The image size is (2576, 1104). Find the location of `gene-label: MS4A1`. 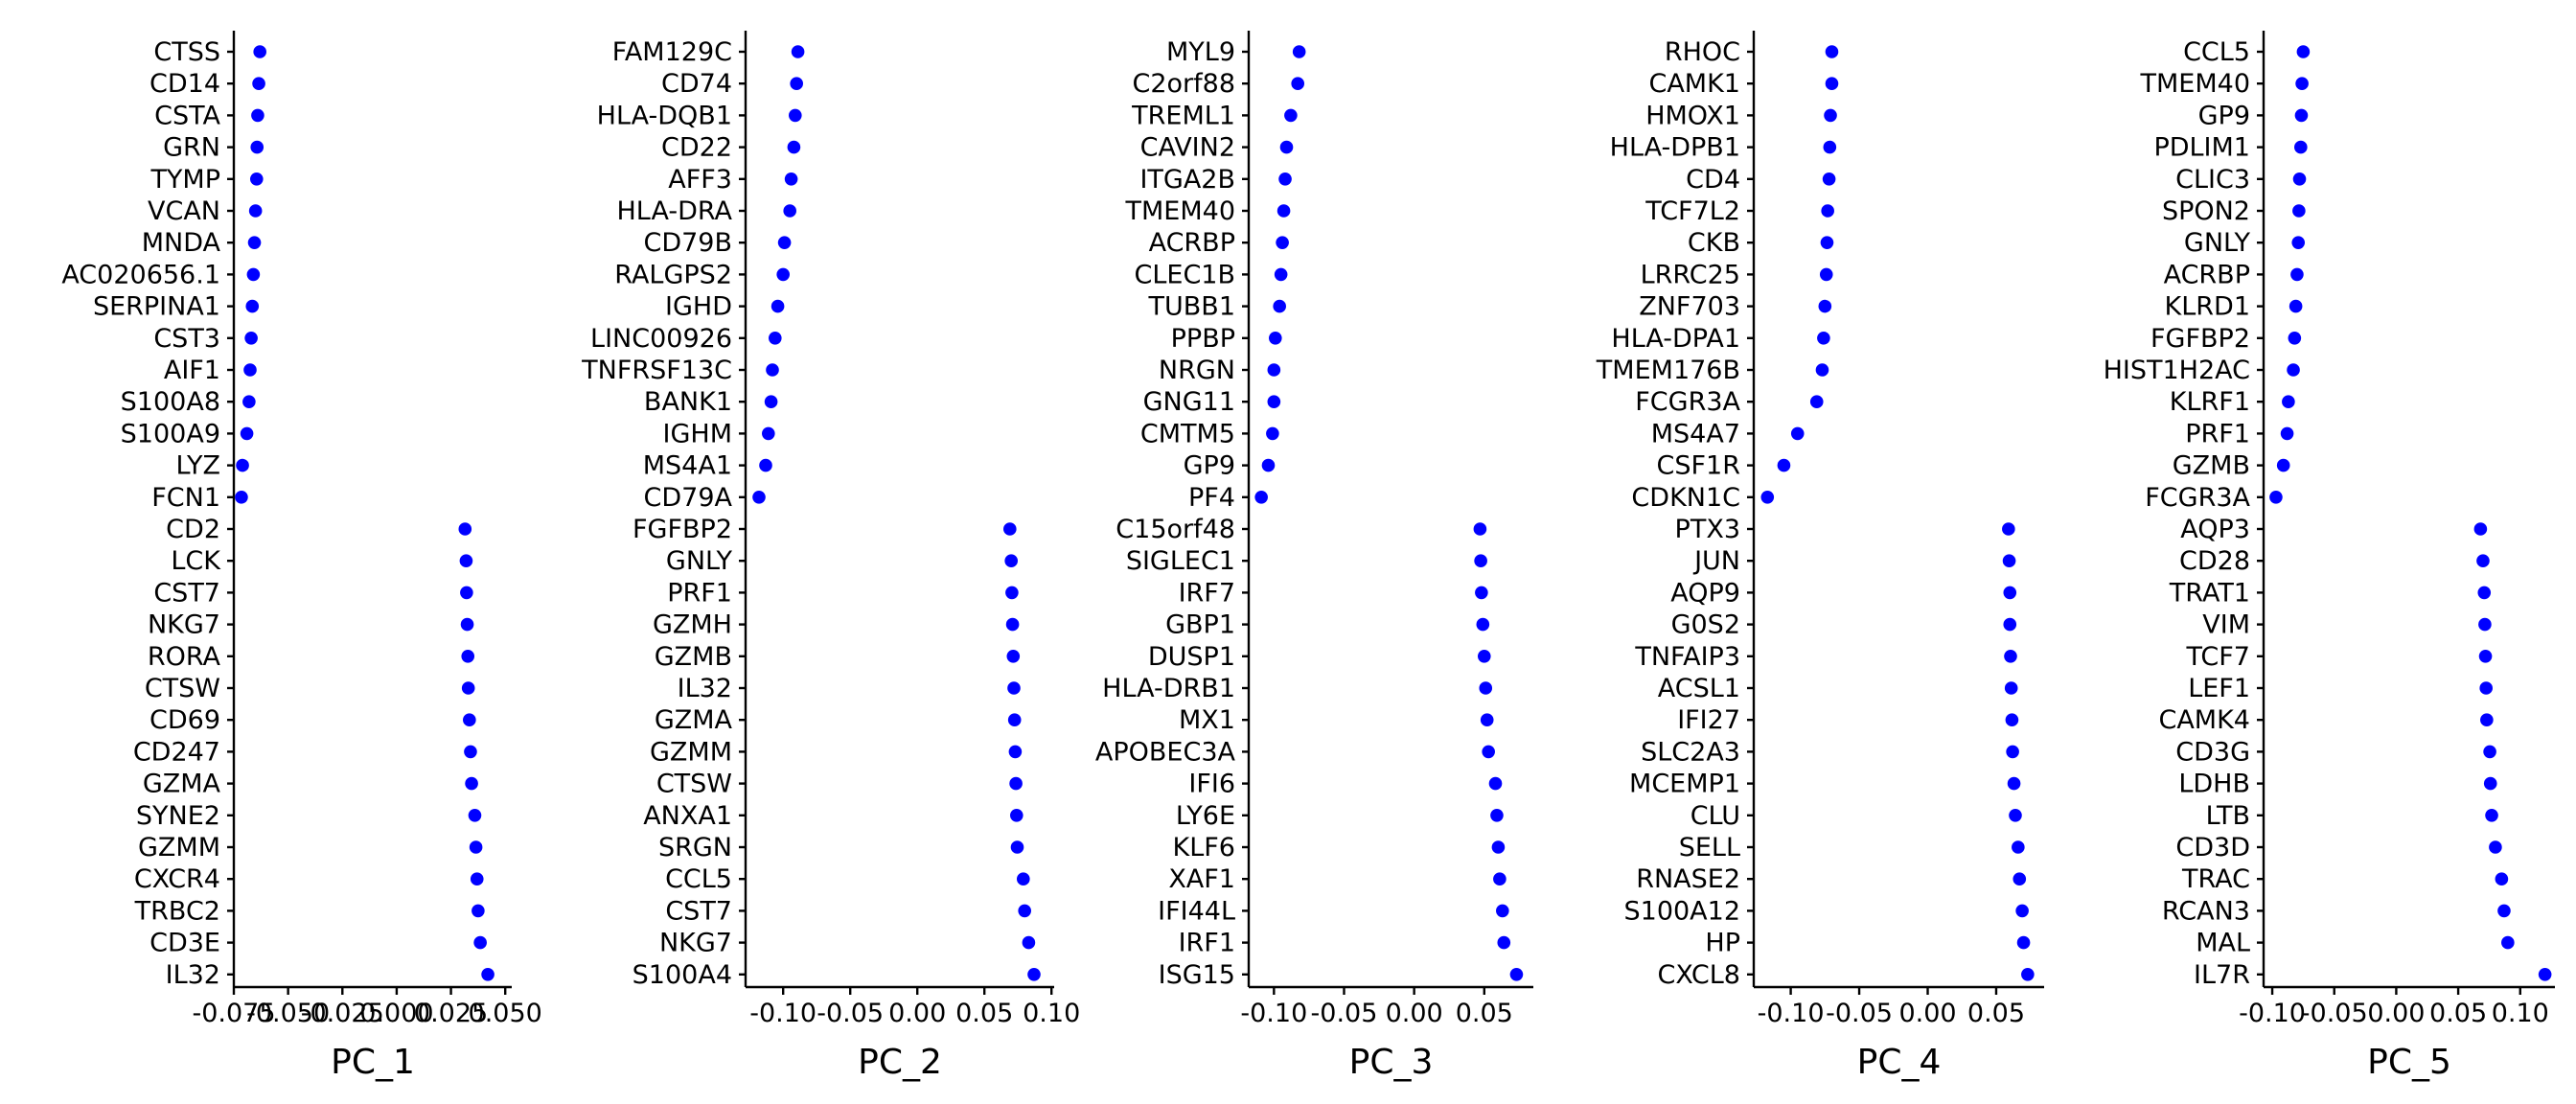

gene-label: MS4A1 is located at coordinates (688, 466).